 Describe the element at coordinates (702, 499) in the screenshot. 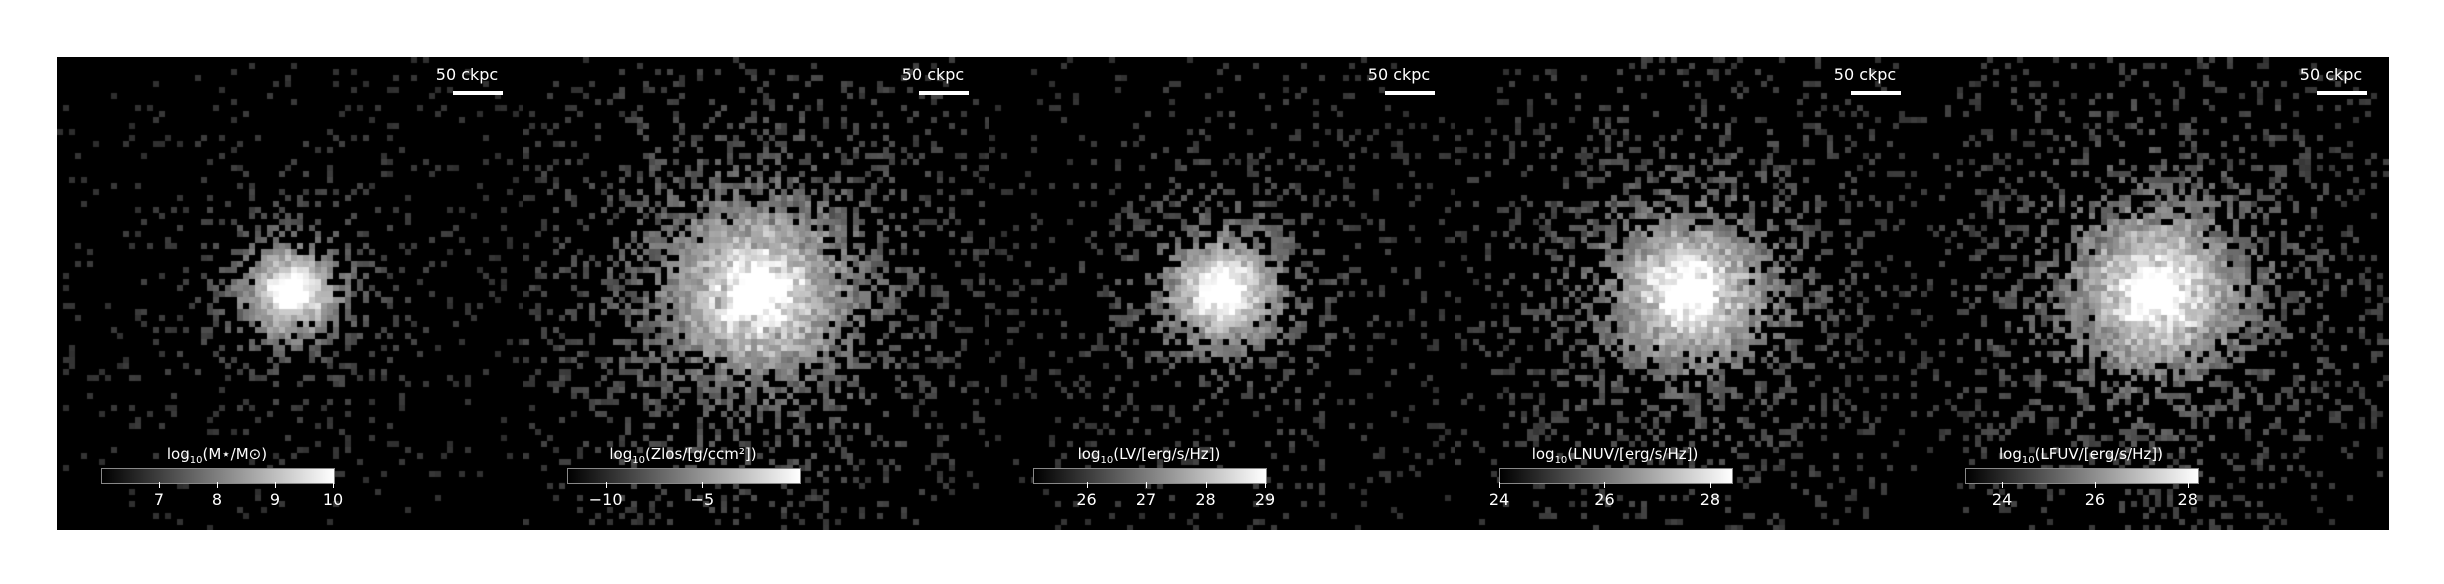

I see `colorbar-tick-label: −5` at that location.